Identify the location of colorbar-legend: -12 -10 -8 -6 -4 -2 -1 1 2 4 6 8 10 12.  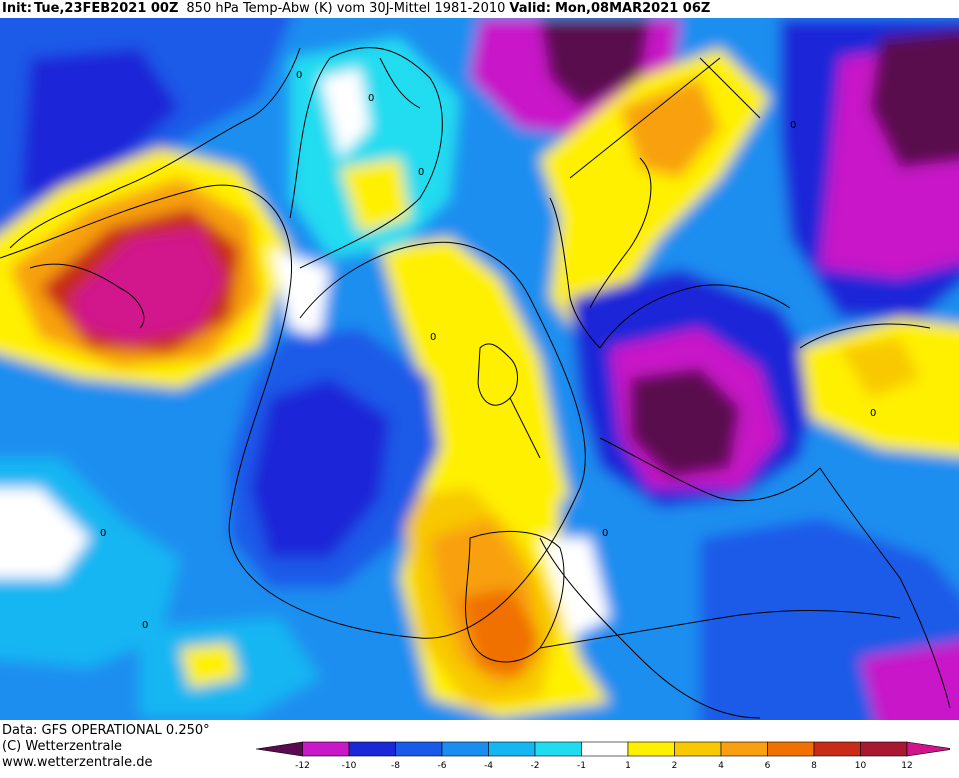
(602, 756).